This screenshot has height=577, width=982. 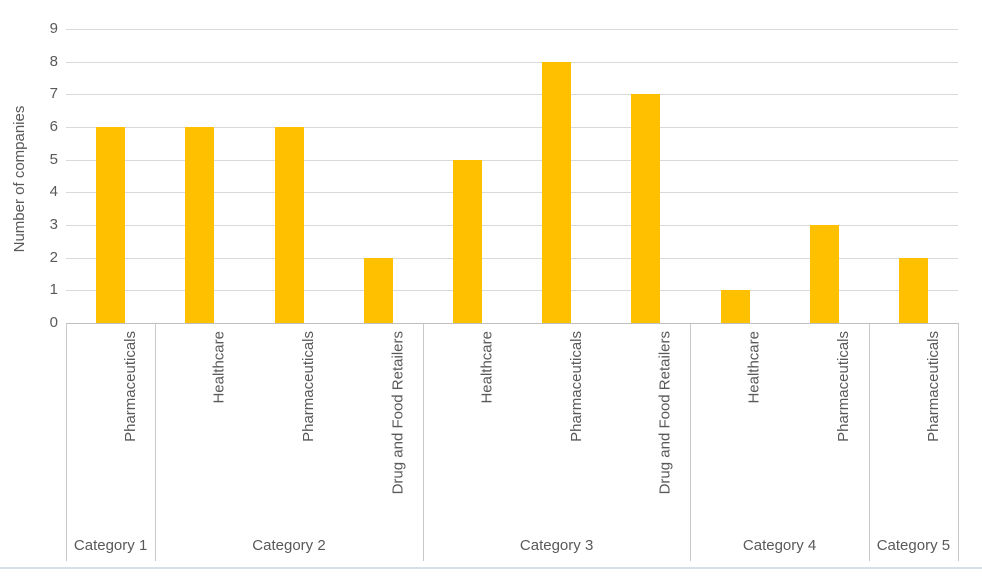 I want to click on y-tick-label: 6, so click(x=53, y=126).